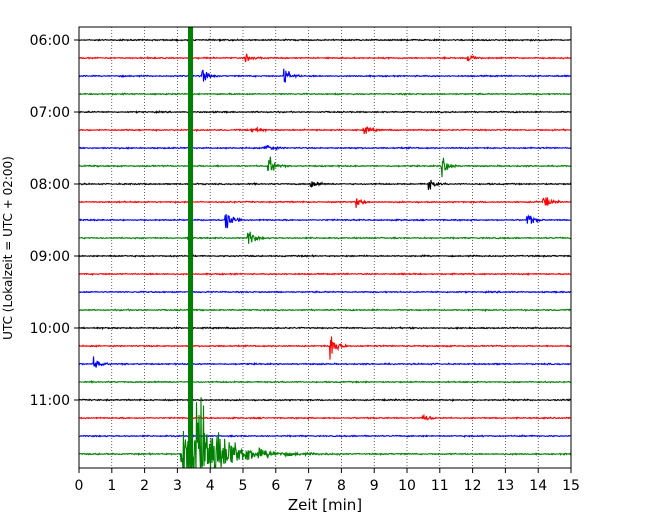 The width and height of the screenshot is (650, 524). What do you see at coordinates (407, 486) in the screenshot?
I see `x-tick-label: 10` at bounding box center [407, 486].